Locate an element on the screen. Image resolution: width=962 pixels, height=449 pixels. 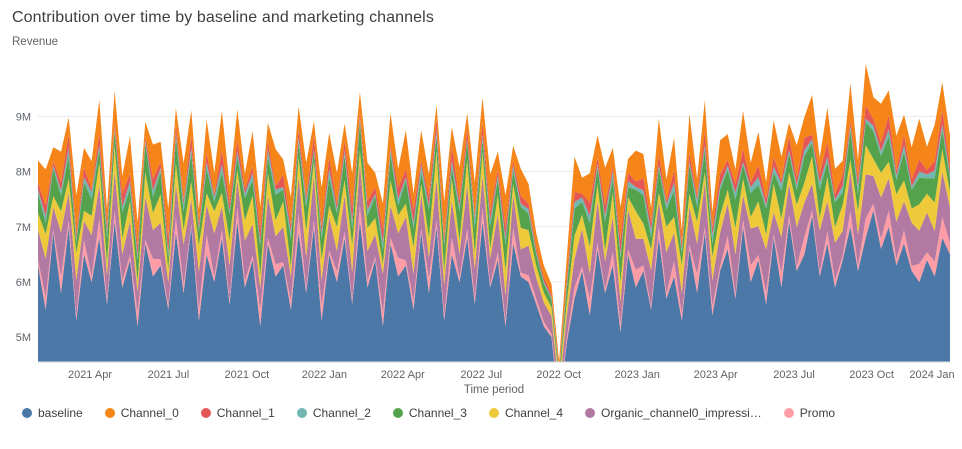
legend-item-channel-3: Channel_3 is located at coordinates (429, 413).